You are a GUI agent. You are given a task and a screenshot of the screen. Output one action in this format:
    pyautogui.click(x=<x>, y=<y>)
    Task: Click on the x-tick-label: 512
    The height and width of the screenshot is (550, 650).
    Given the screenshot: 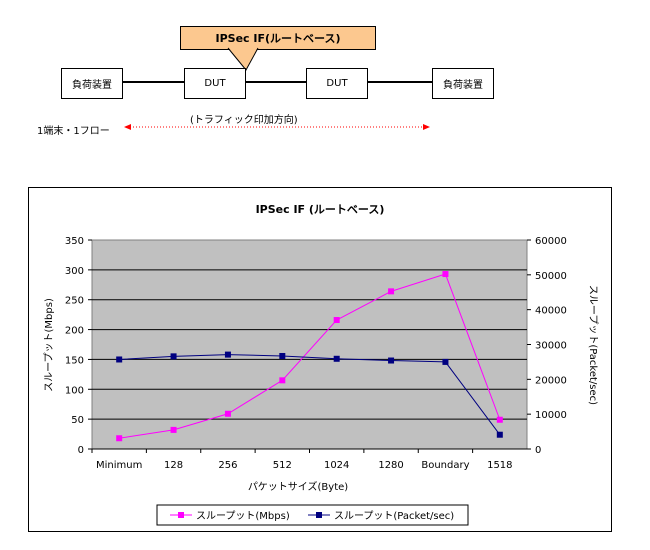 What is the action you would take?
    pyautogui.click(x=282, y=465)
    